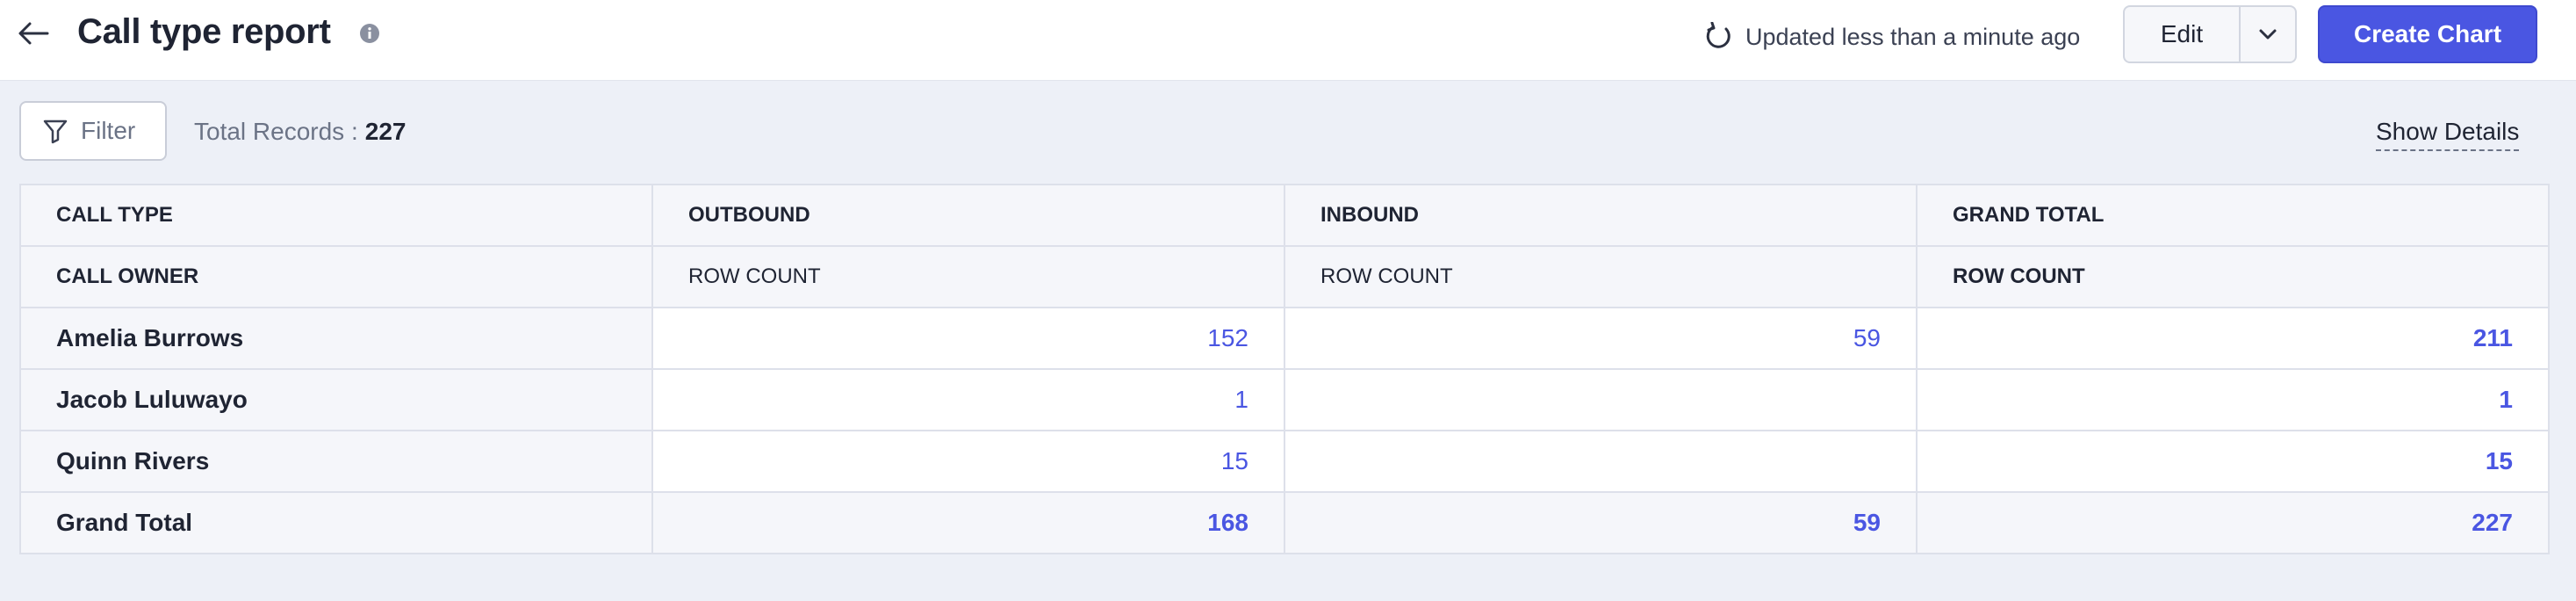 The image size is (2576, 601). I want to click on arrow-left-icon, so click(33, 33).